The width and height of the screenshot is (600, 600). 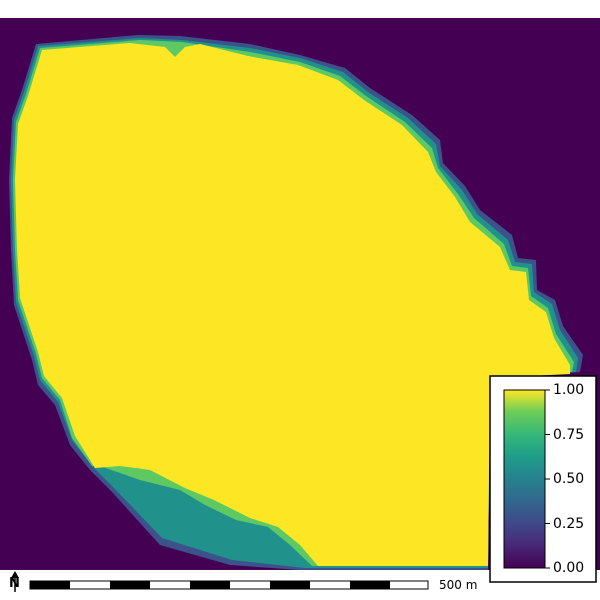 What do you see at coordinates (569, 479) in the screenshot?
I see `legend-tick-label: 0.50` at bounding box center [569, 479].